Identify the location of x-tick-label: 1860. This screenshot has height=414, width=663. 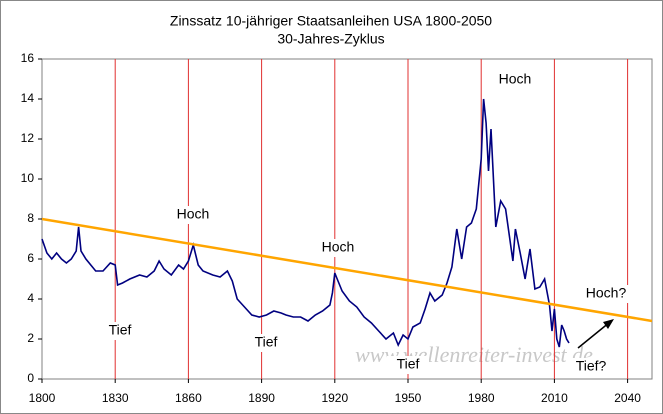
(188, 398).